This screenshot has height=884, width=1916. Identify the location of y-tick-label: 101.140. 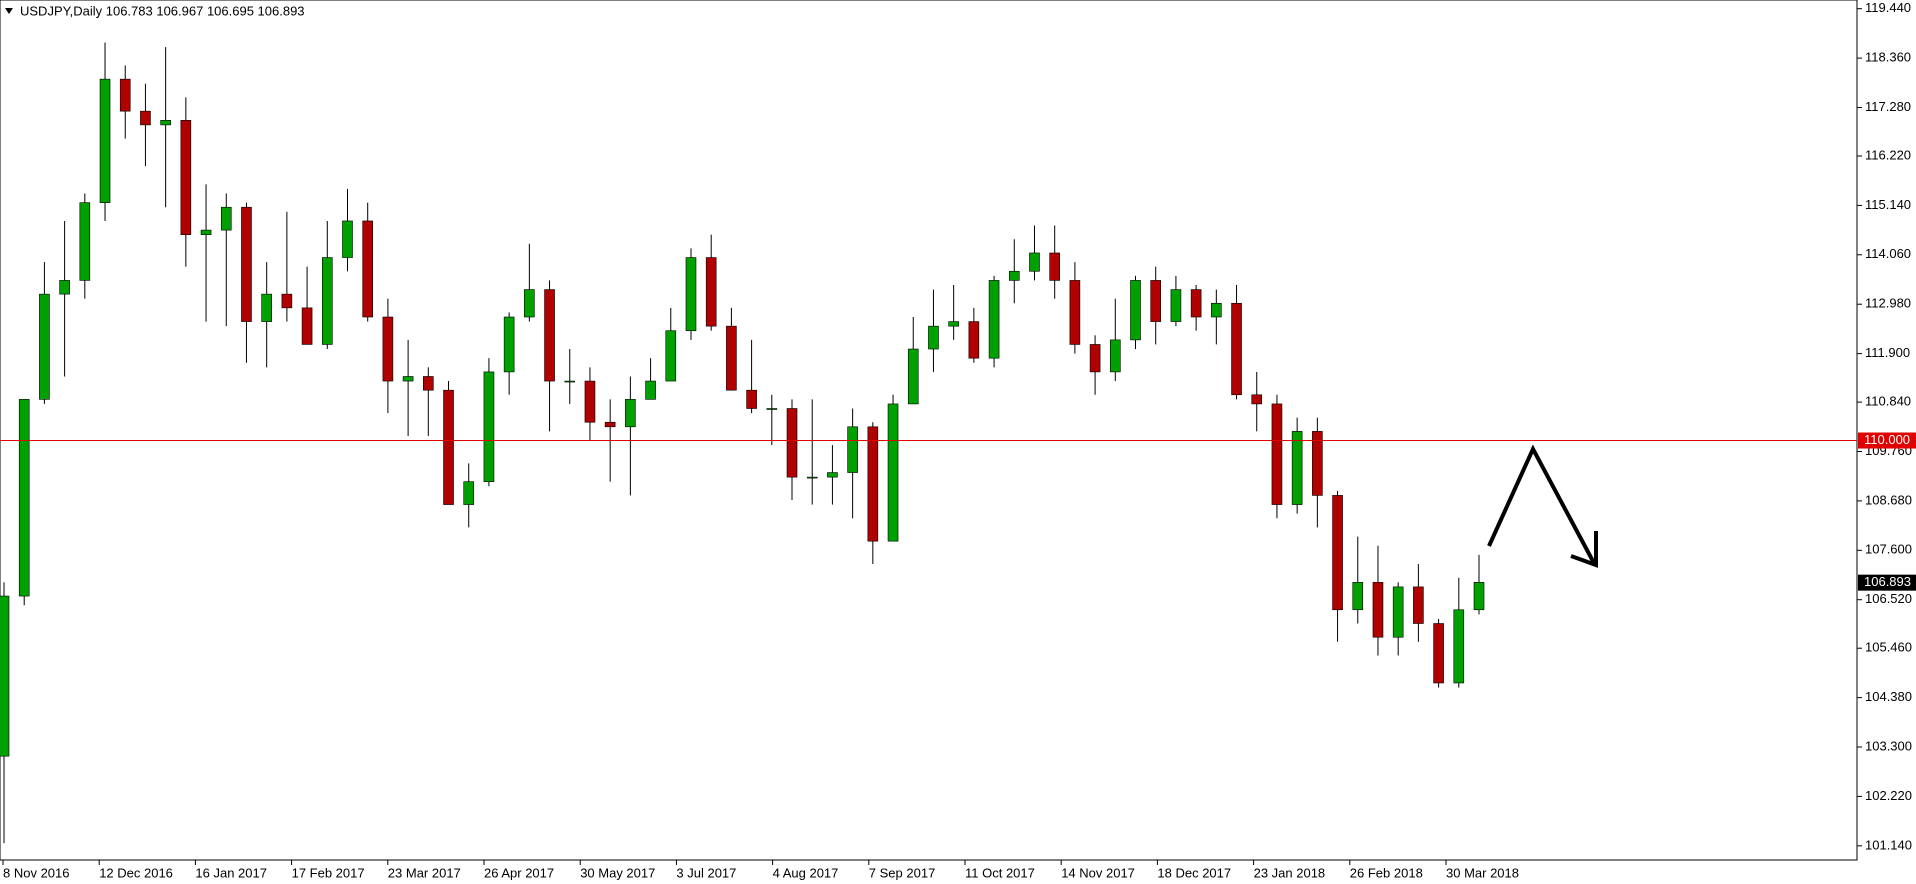
(1888, 844).